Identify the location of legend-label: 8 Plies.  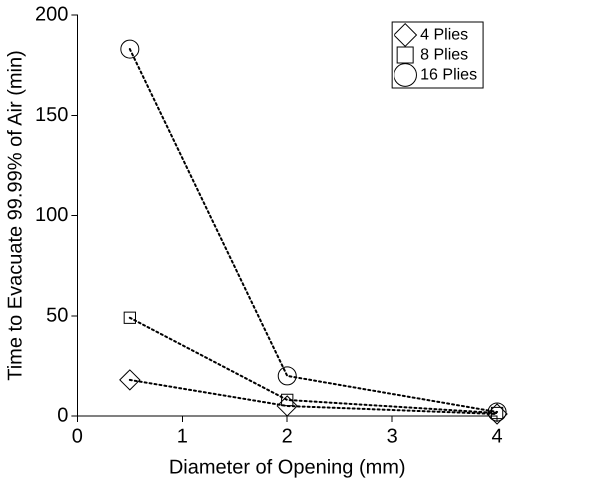
(444, 55).